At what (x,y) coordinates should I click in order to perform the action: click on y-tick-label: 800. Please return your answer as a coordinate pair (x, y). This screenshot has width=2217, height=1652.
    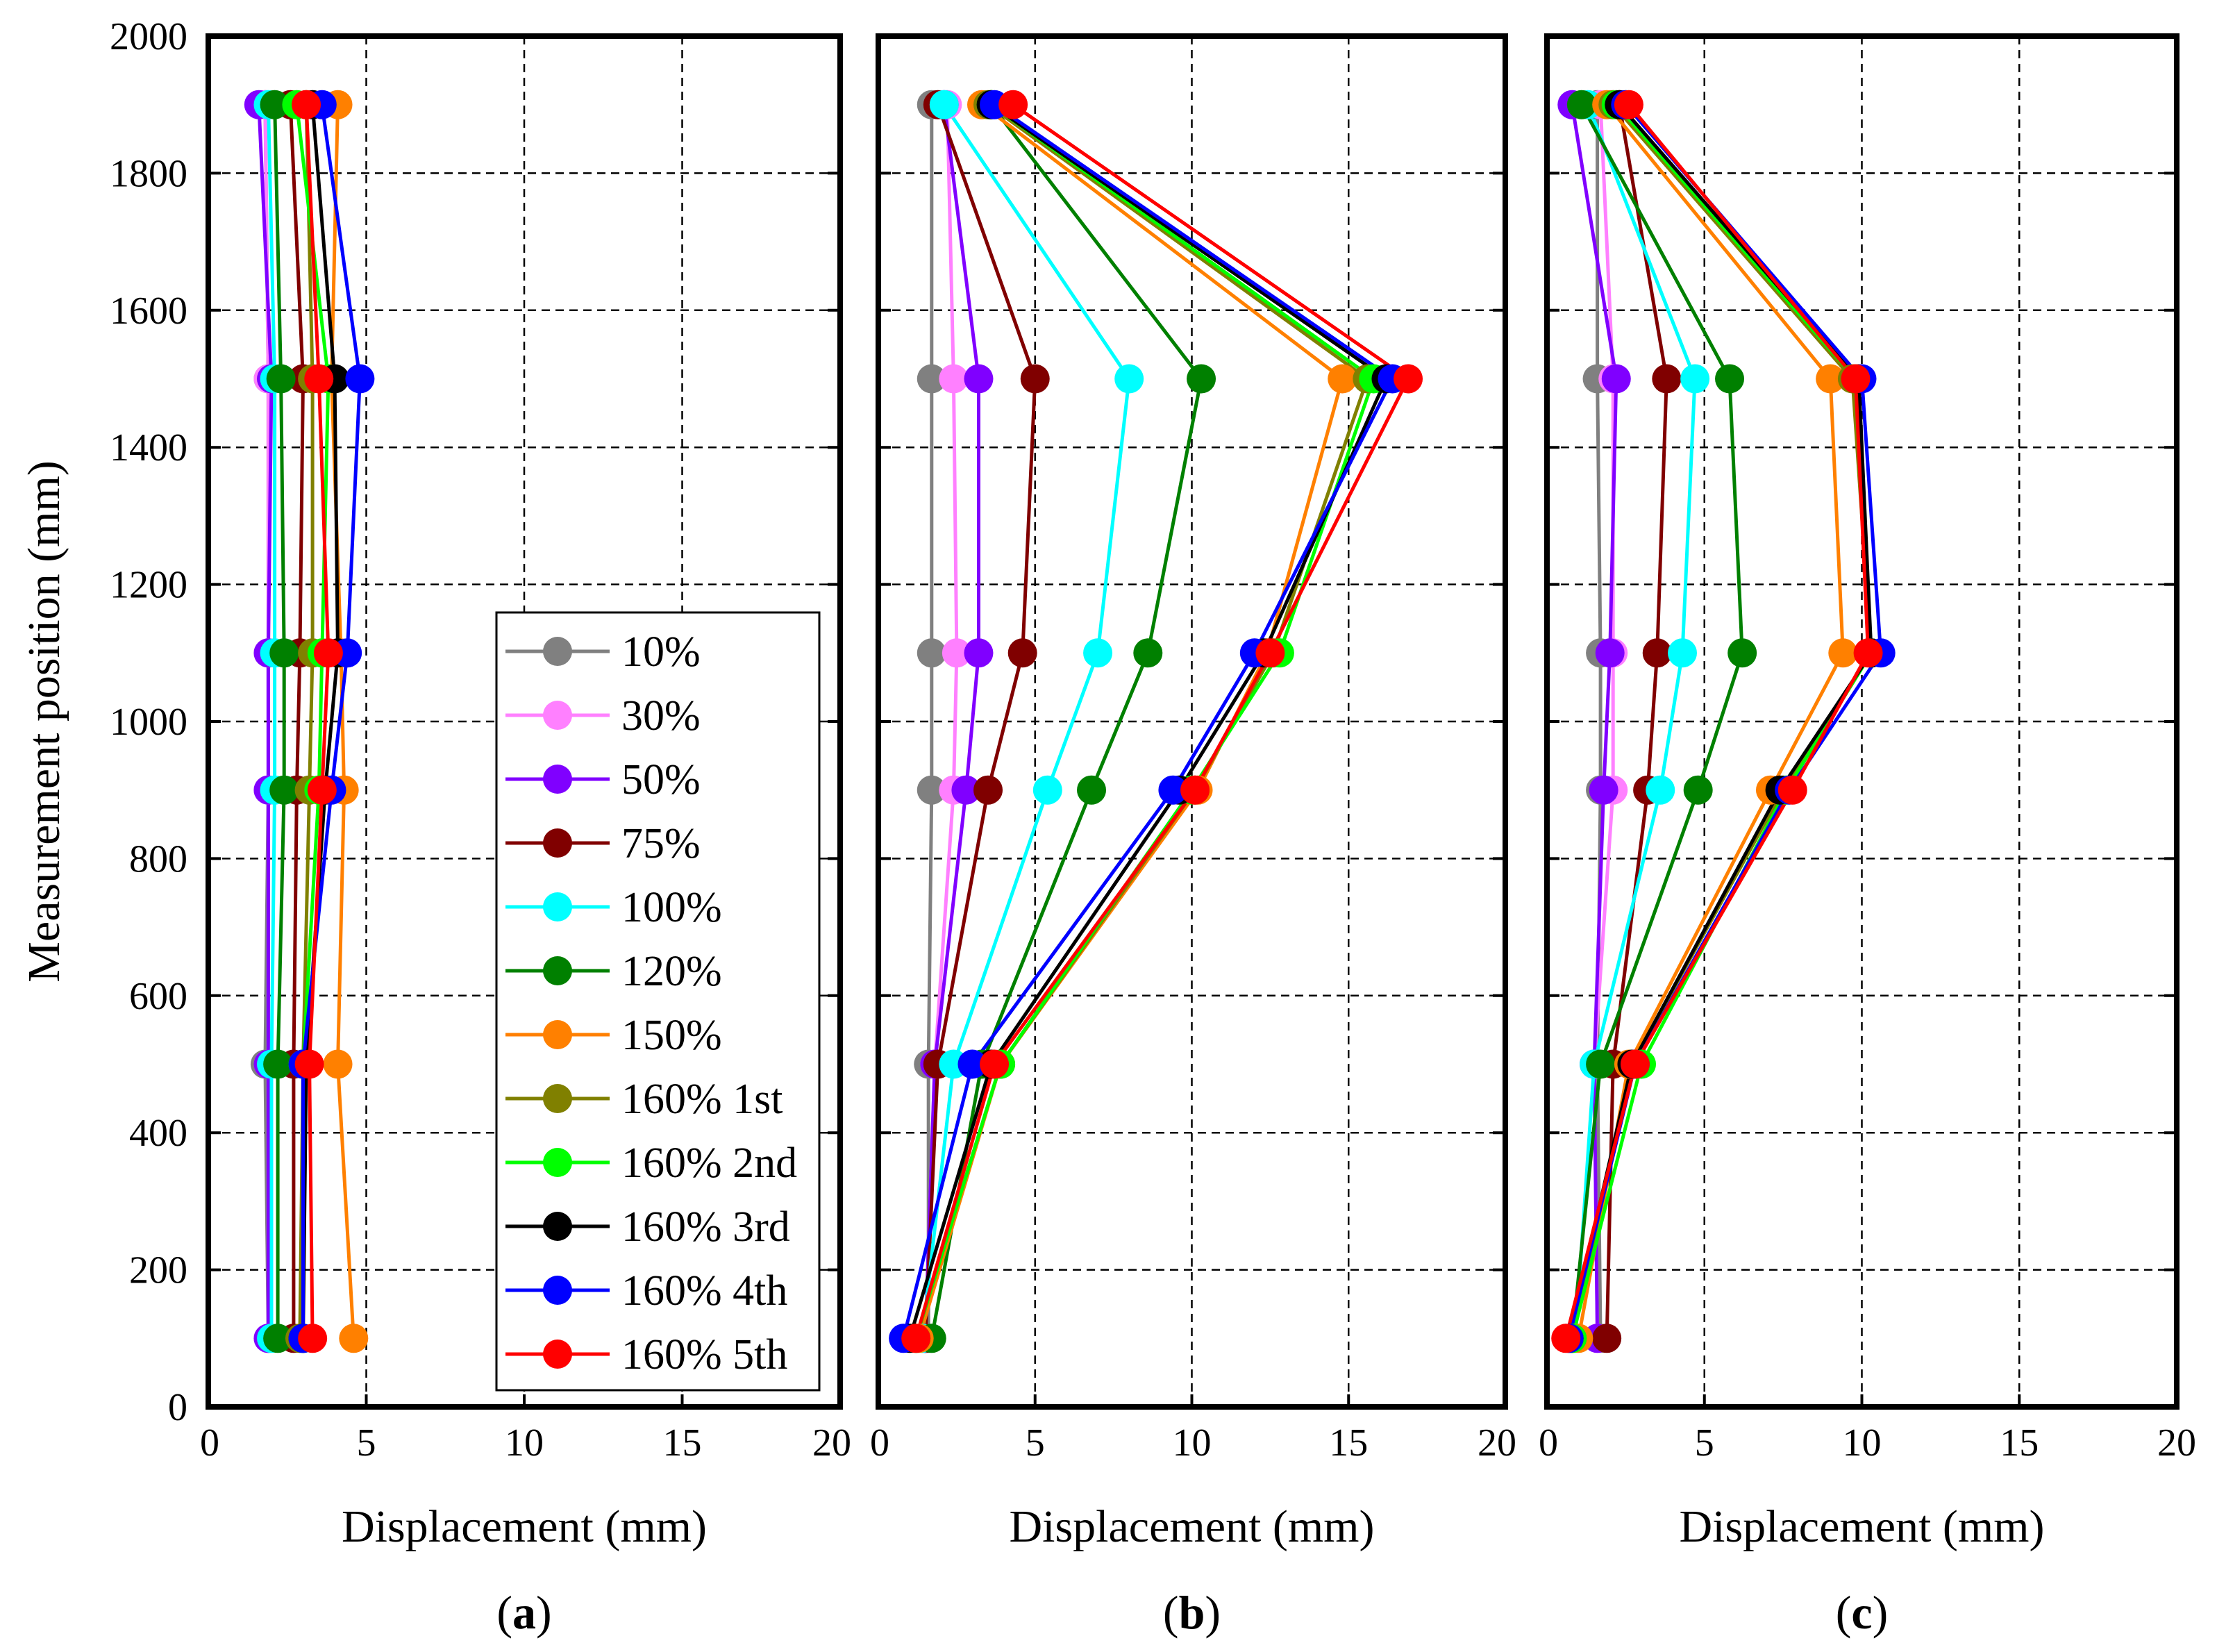
    Looking at the image, I should click on (158, 859).